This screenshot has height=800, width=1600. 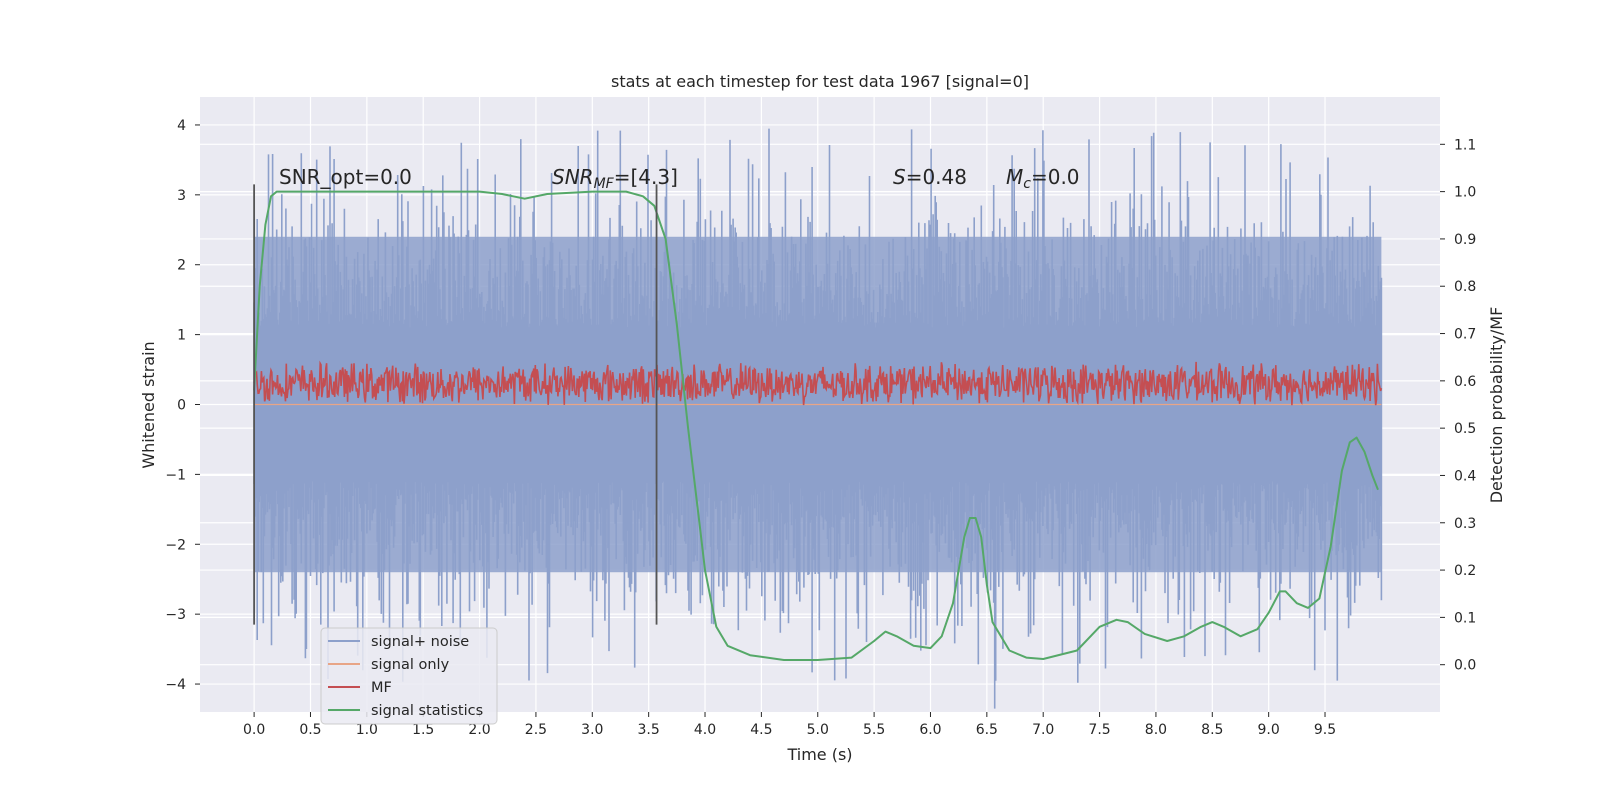 I want to click on vertical-markers, so click(x=455, y=404).